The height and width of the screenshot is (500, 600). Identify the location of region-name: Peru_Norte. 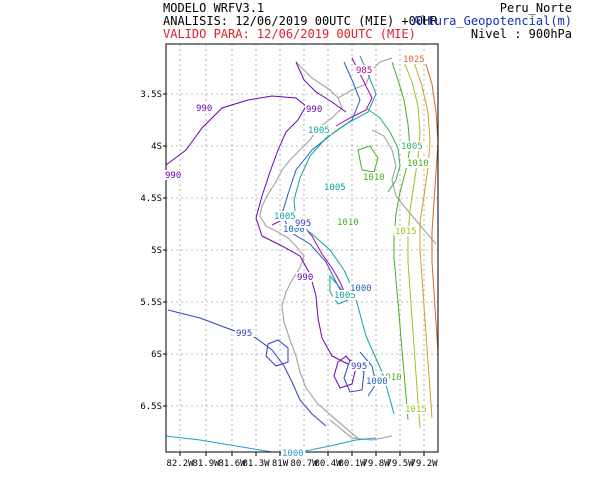
(535, 8).